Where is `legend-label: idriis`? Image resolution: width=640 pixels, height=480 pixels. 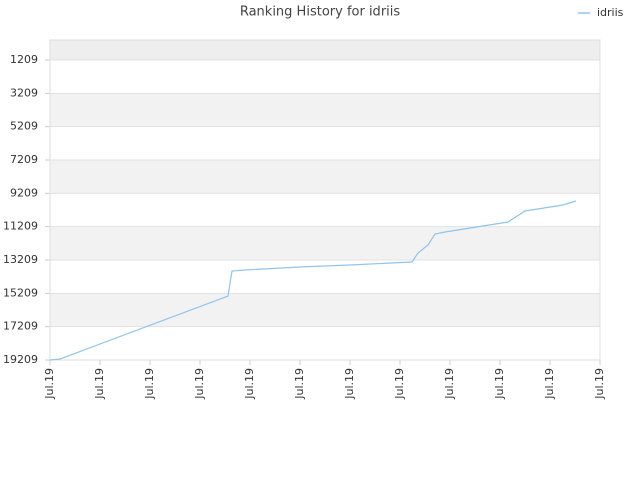
legend-label: idriis is located at coordinates (610, 12).